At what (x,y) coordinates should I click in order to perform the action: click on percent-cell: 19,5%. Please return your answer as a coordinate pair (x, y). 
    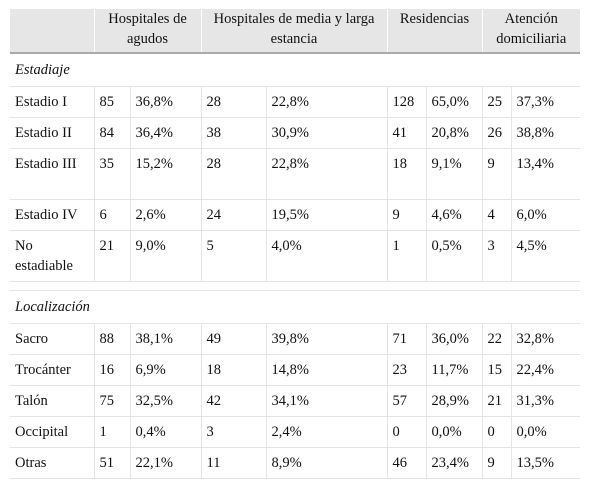
    Looking at the image, I should click on (327, 215).